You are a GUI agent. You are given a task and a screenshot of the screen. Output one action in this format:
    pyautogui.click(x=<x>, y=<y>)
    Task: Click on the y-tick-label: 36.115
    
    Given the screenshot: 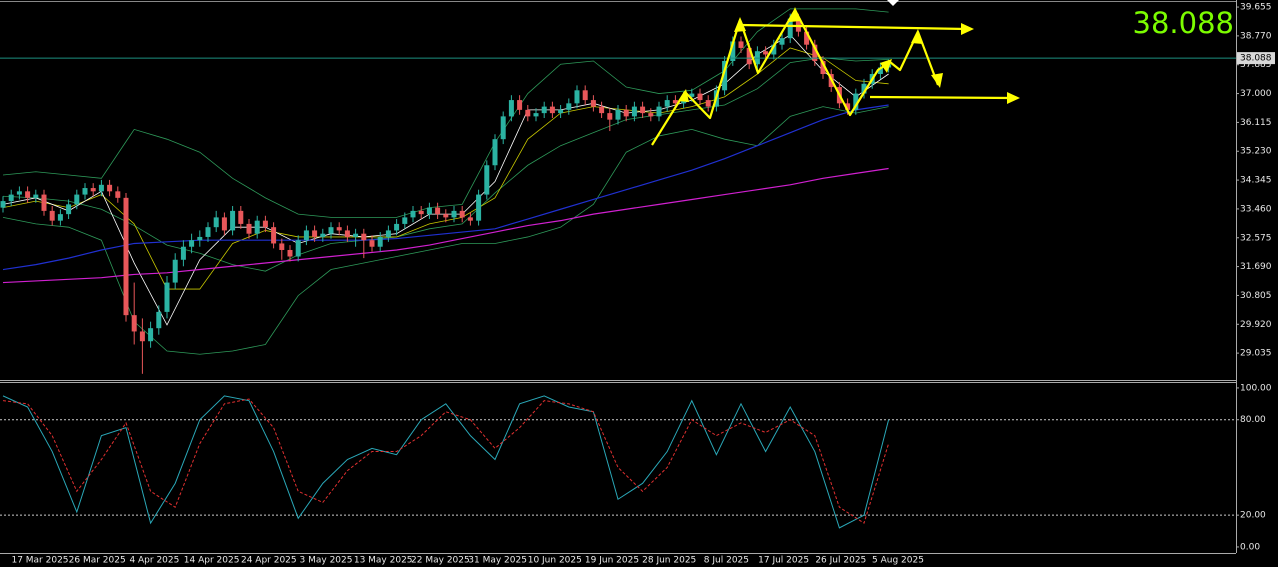 What is the action you would take?
    pyautogui.click(x=1256, y=123)
    